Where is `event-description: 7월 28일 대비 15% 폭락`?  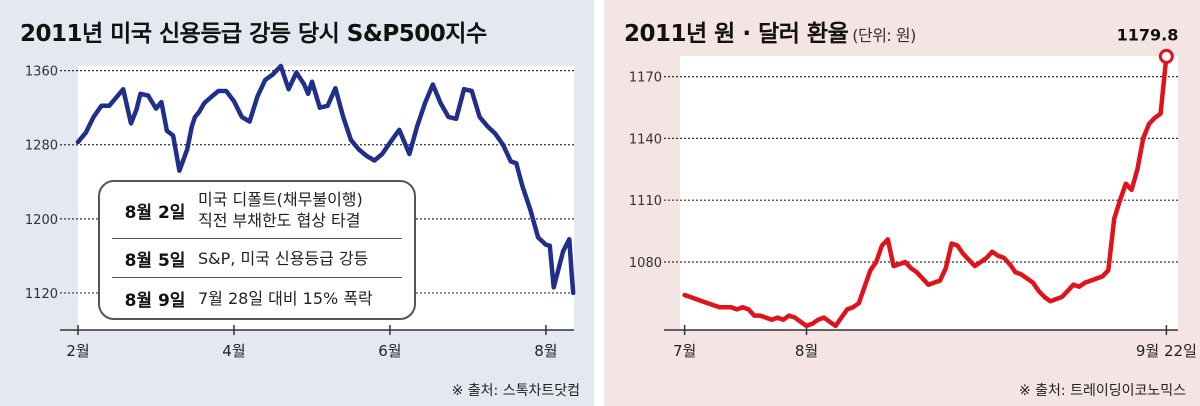
event-description: 7월 28일 대비 15% 폭락 is located at coordinates (285, 298).